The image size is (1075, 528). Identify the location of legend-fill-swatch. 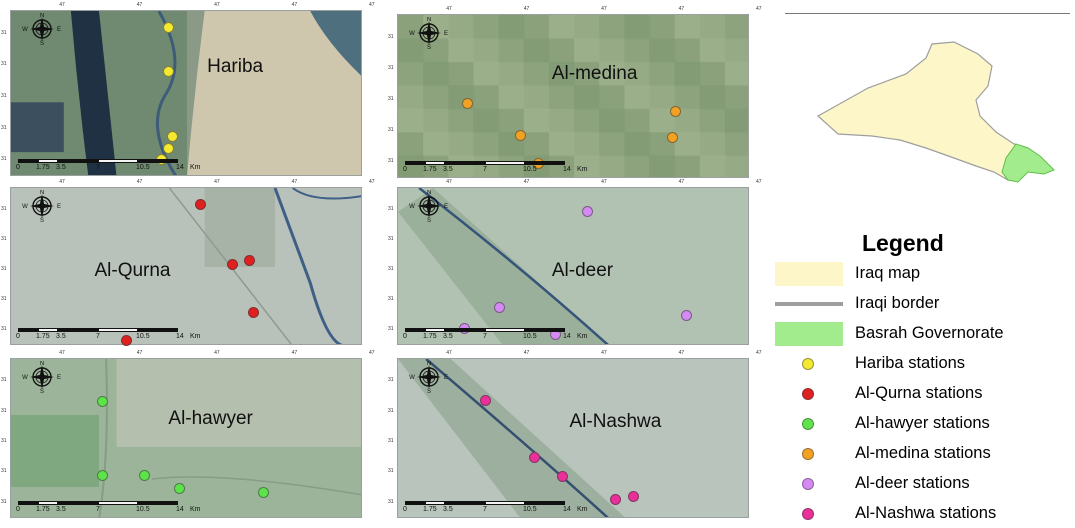
(809, 334).